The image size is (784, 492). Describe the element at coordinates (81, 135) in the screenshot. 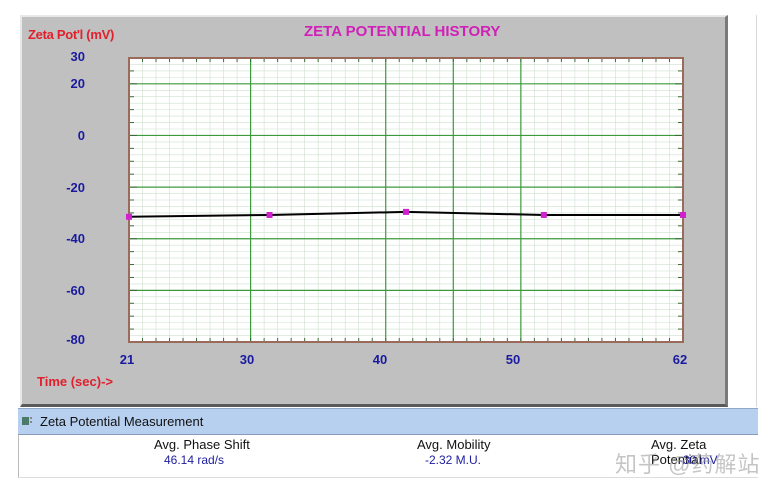

I see `y-tick: 0` at that location.